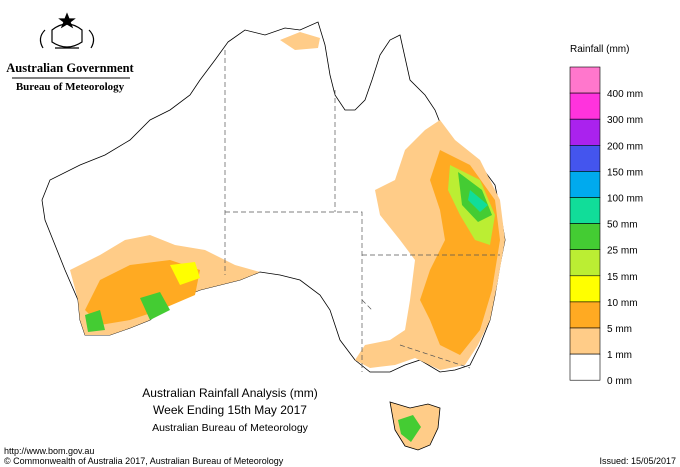 The width and height of the screenshot is (680, 467). I want to click on issued: Issued: 15/05/2017, so click(637, 461).